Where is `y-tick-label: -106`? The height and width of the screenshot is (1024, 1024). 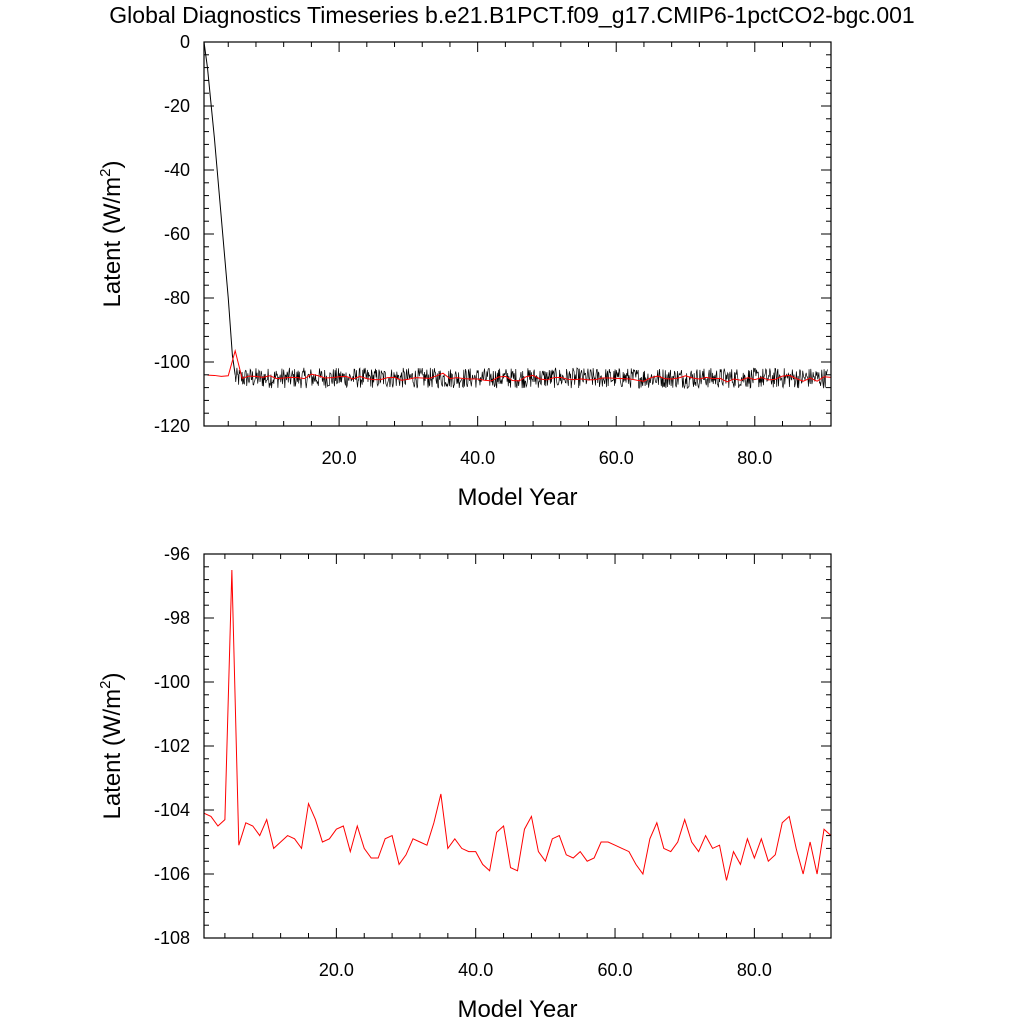
y-tick-label: -106 is located at coordinates (172, 874).